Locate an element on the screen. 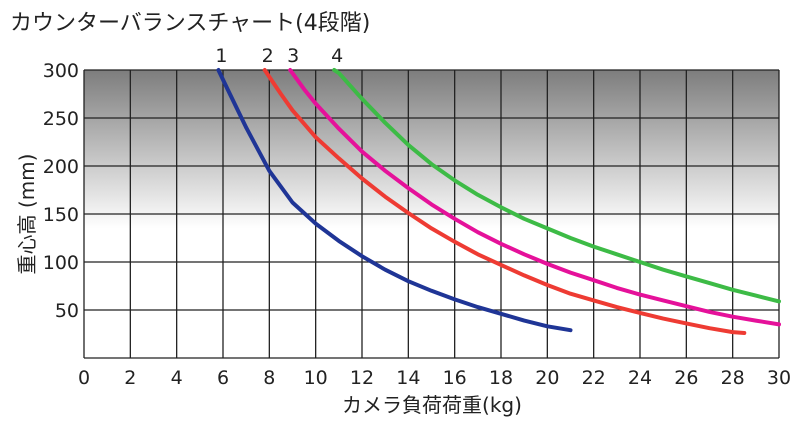  x-tick-label: 8 is located at coordinates (269, 378).